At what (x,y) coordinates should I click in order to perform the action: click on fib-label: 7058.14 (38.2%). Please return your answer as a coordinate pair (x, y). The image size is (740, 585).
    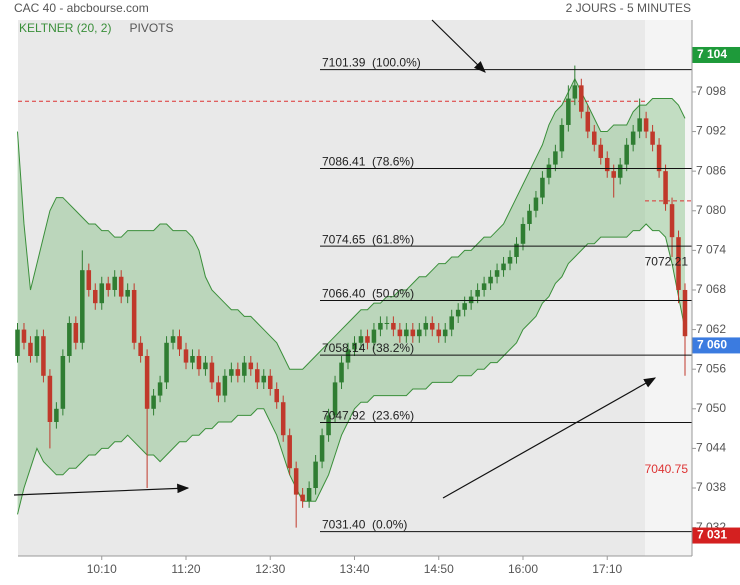
    Looking at the image, I should click on (368, 348).